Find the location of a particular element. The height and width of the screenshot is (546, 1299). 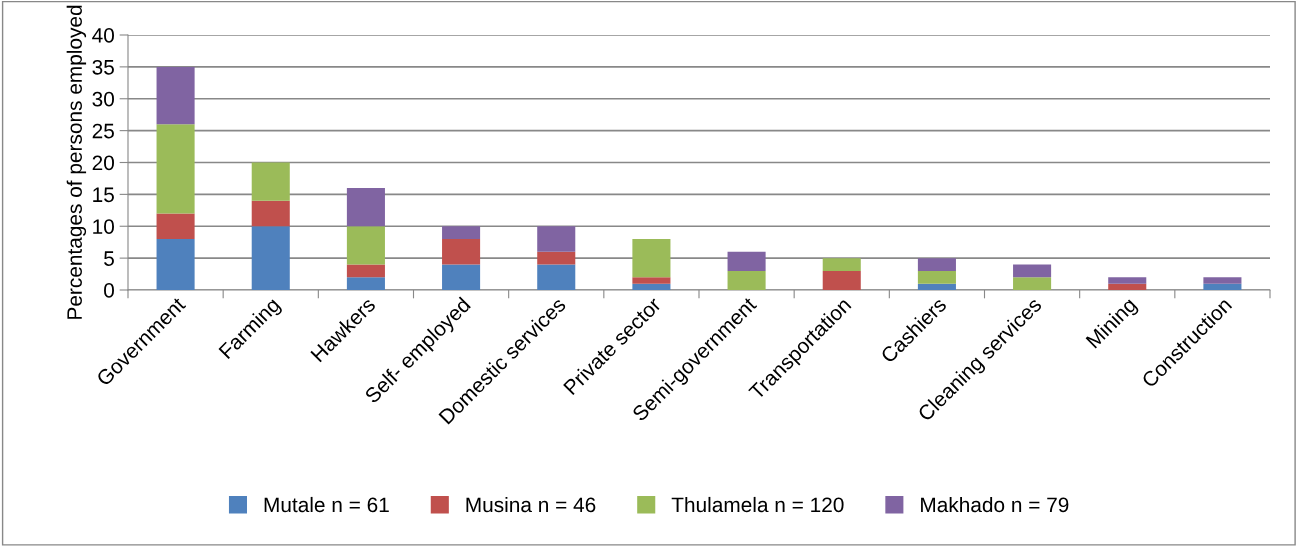

y-tick-label: 35 is located at coordinates (103, 67).